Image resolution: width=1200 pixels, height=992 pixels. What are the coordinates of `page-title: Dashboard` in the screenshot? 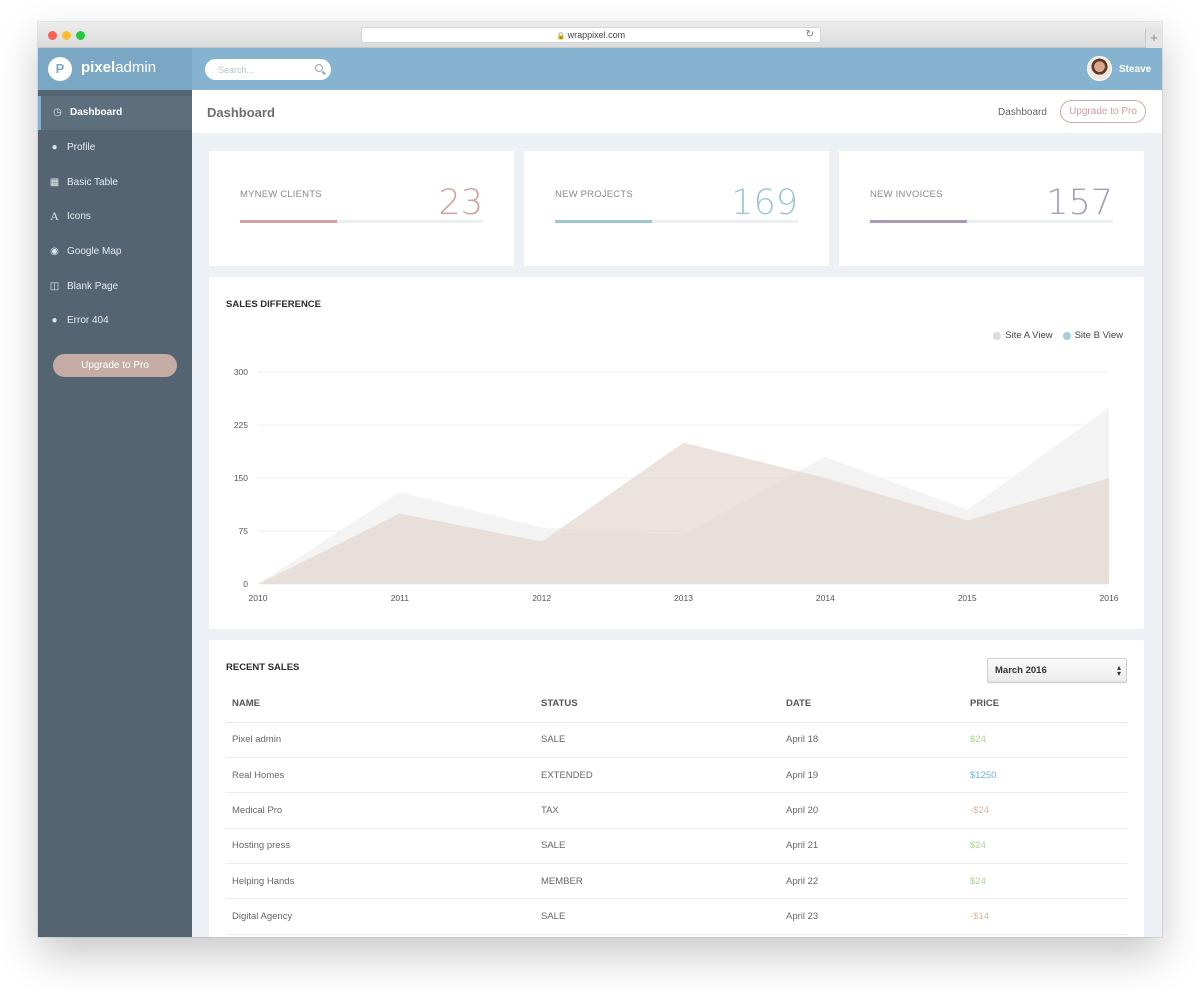 It's located at (241, 112).